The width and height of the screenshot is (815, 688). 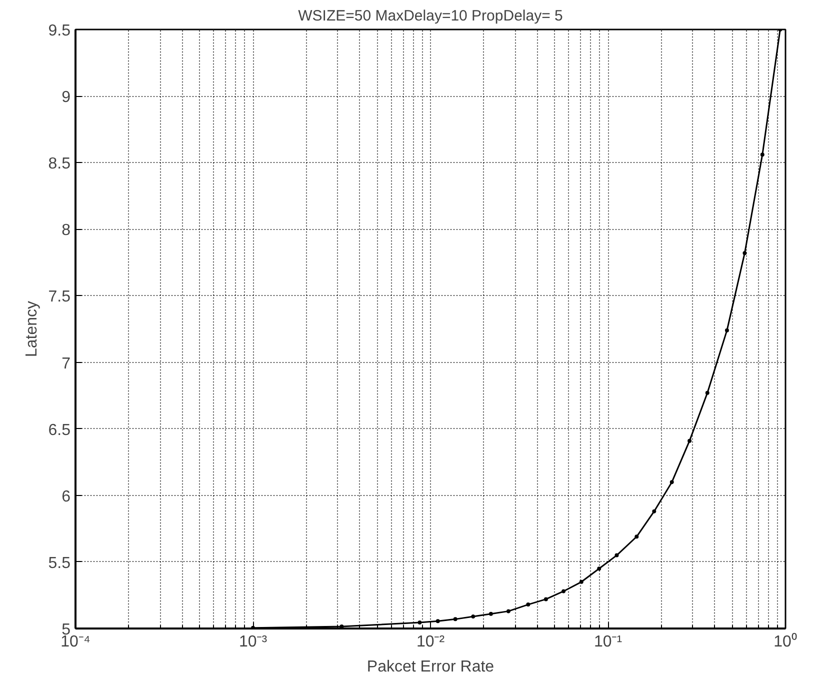 What do you see at coordinates (66, 231) in the screenshot?
I see `y-tick-label: 8` at bounding box center [66, 231].